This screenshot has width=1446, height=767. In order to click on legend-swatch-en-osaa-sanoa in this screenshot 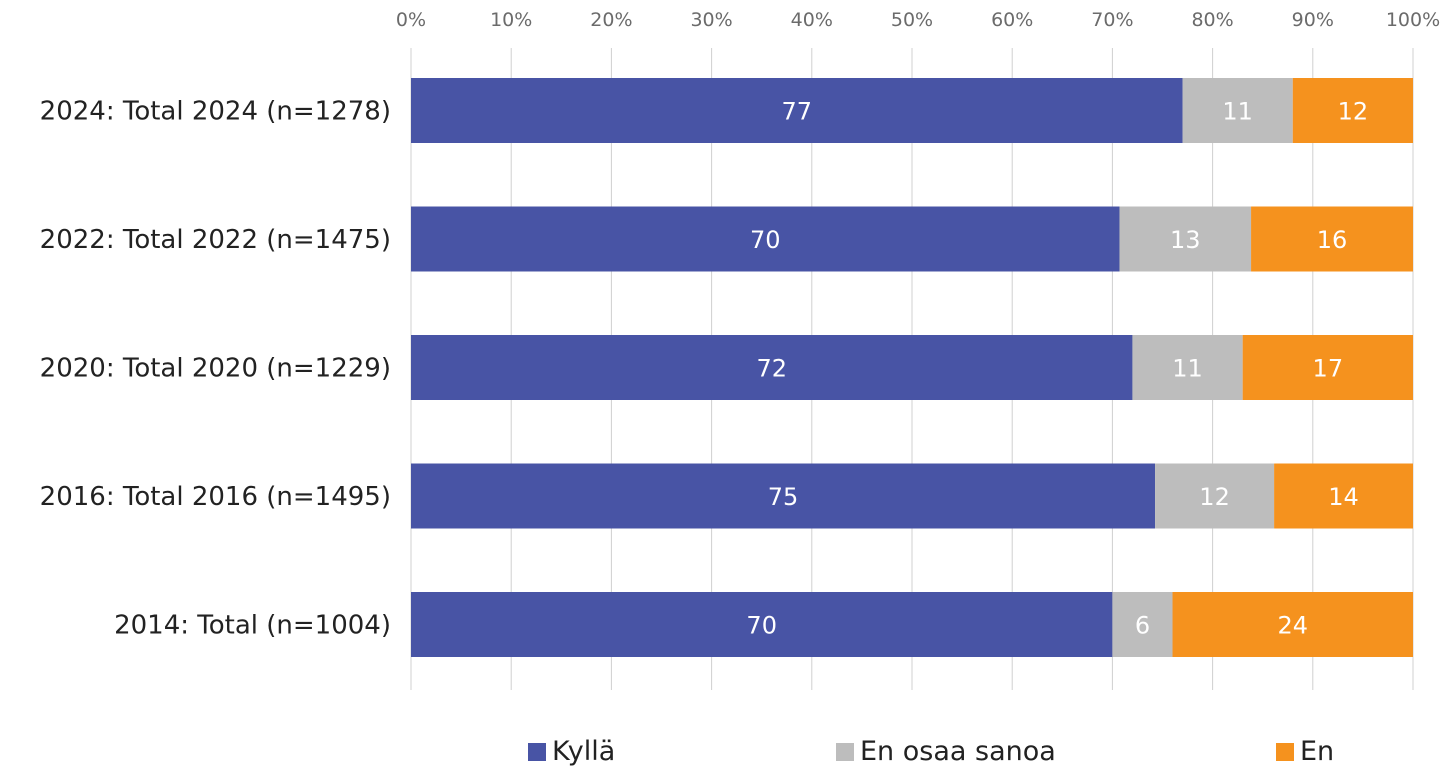, I will do `click(845, 751)`.